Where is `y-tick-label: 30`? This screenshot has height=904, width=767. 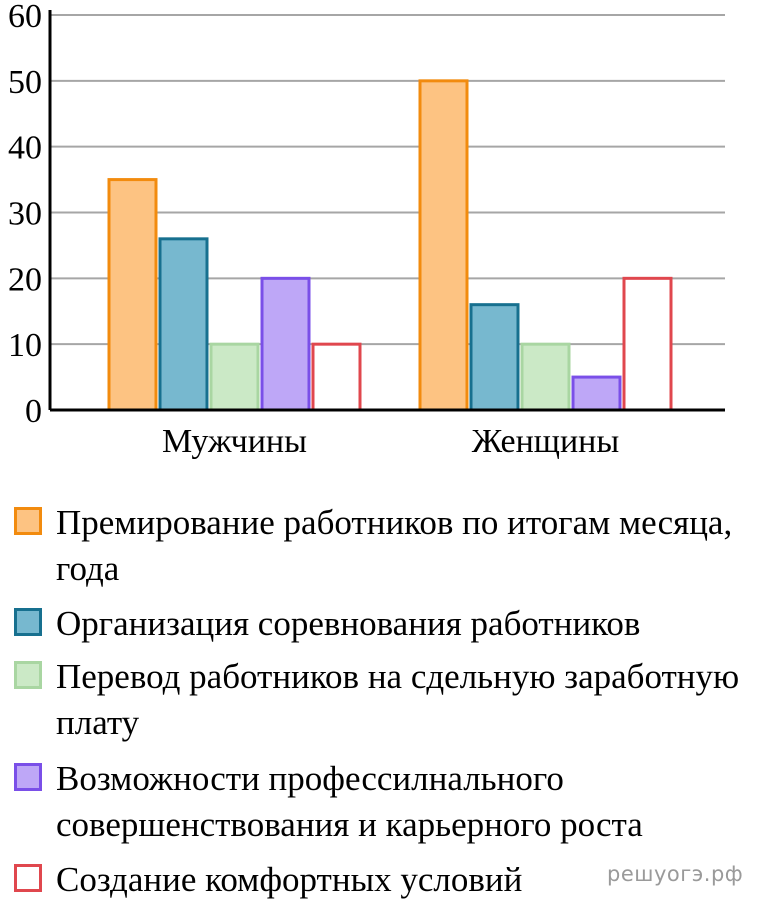 y-tick-label: 30 is located at coordinates (25, 214).